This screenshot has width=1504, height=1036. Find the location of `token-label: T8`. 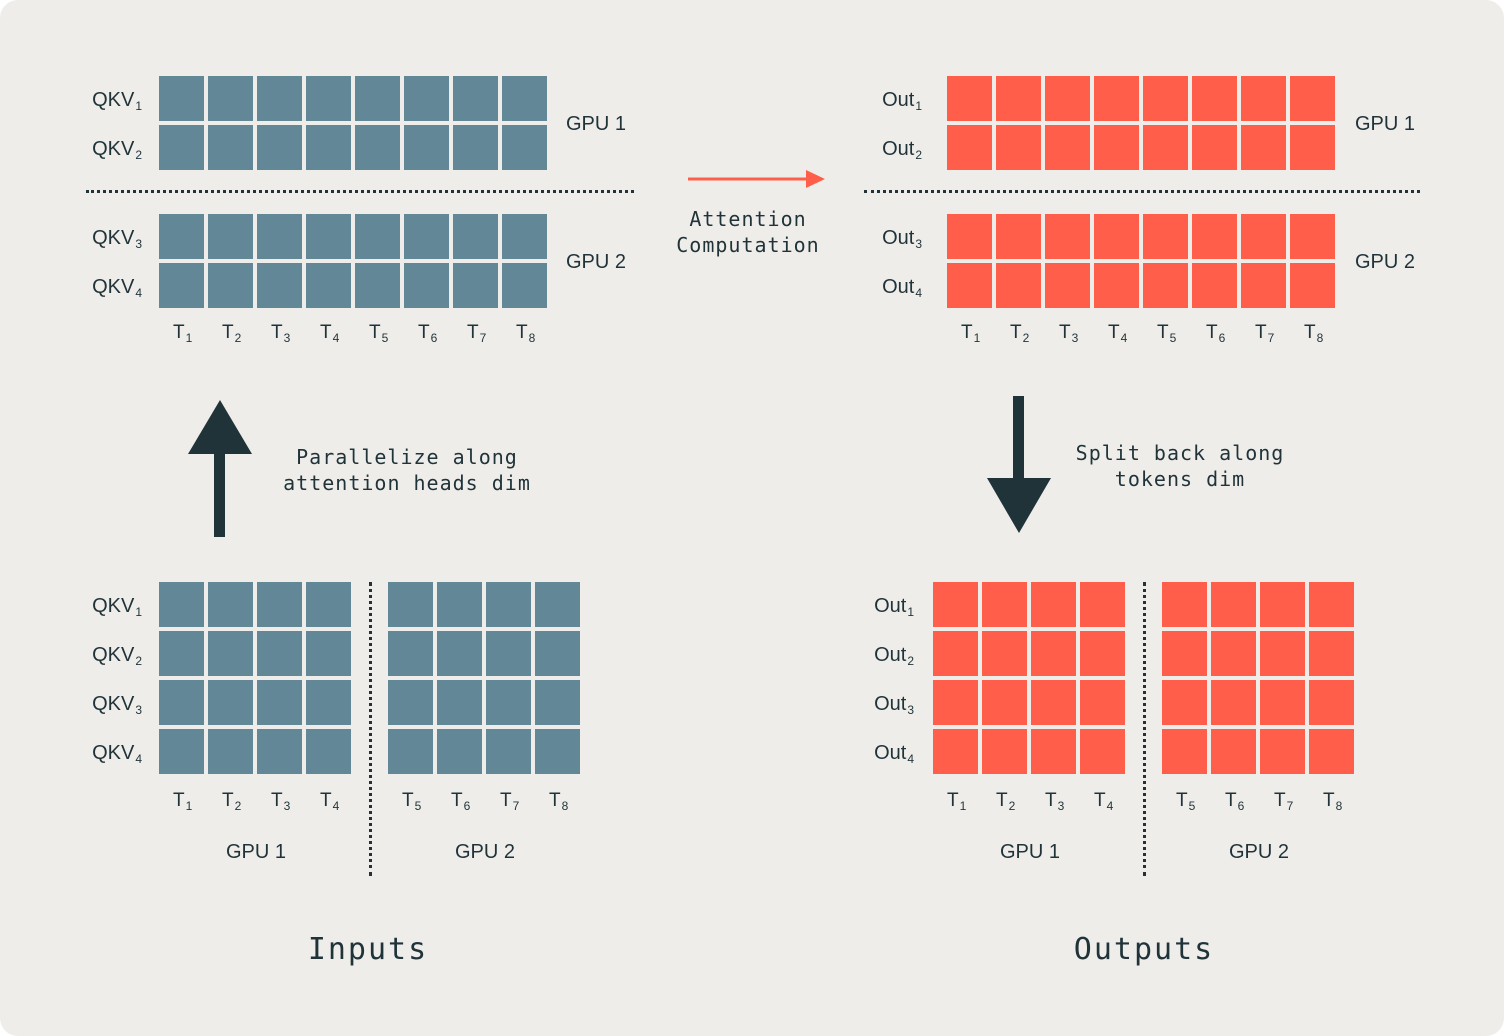

token-label: T8 is located at coordinates (559, 801).